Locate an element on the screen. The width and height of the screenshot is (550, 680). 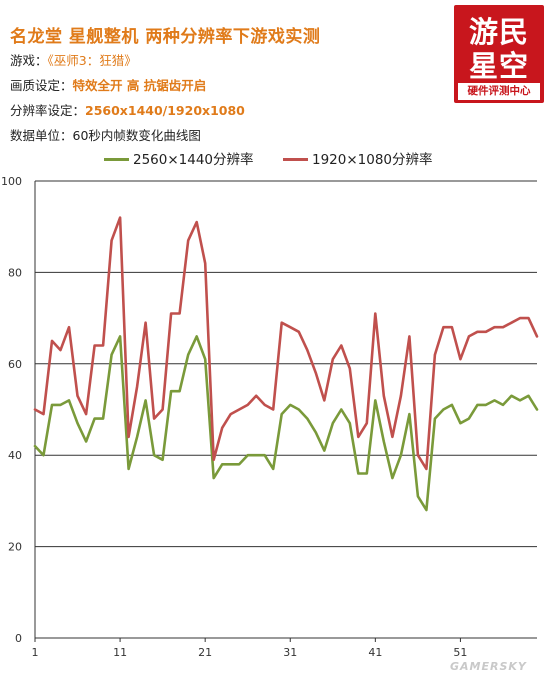
quality-label: 画质设定： is located at coordinates (41, 85).